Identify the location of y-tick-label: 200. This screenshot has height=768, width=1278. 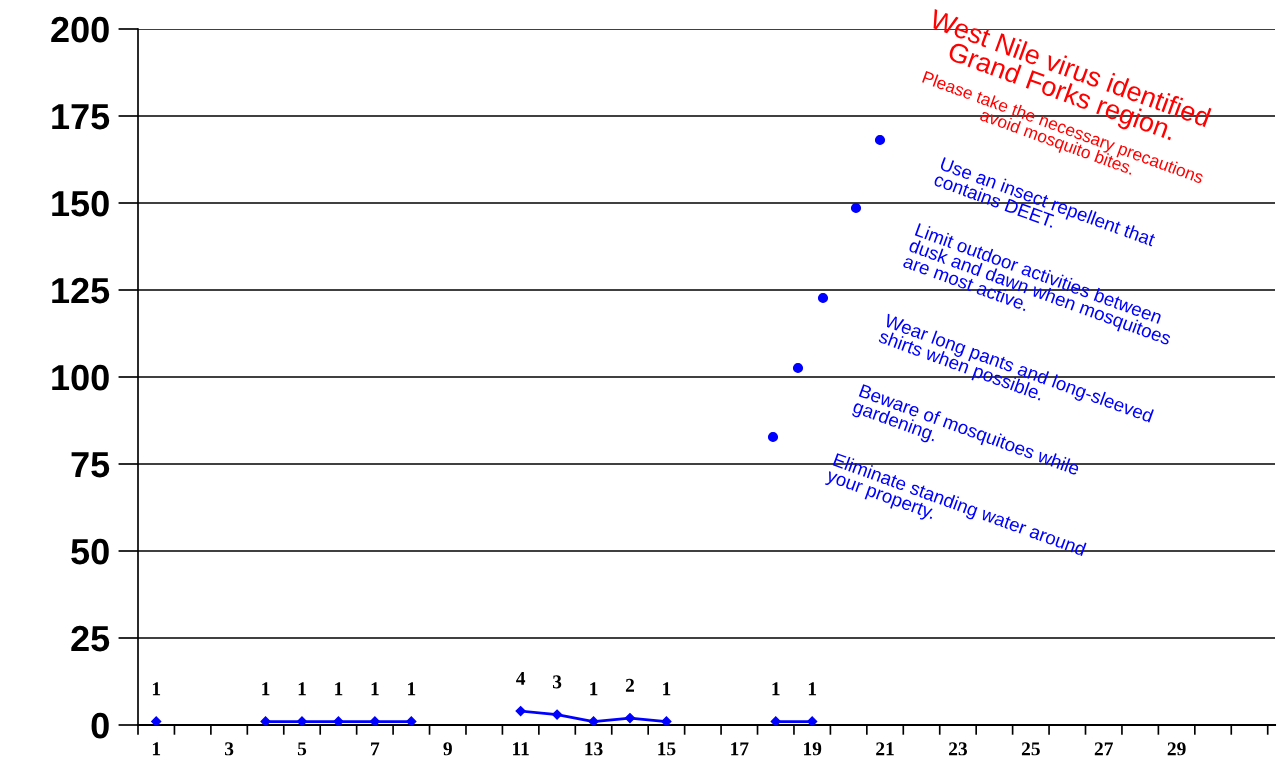
(80, 29).